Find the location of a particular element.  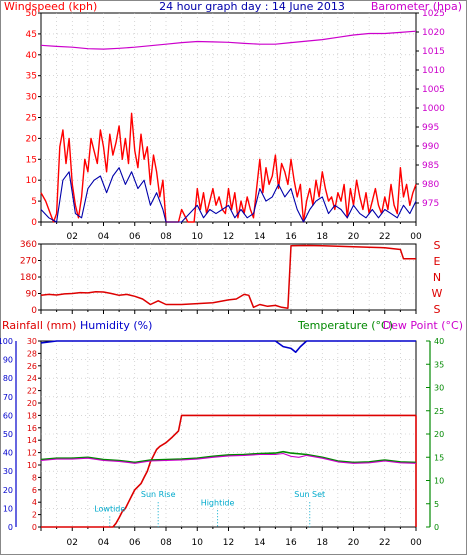

wind-panel-xtick-label: 14 is located at coordinates (260, 237).